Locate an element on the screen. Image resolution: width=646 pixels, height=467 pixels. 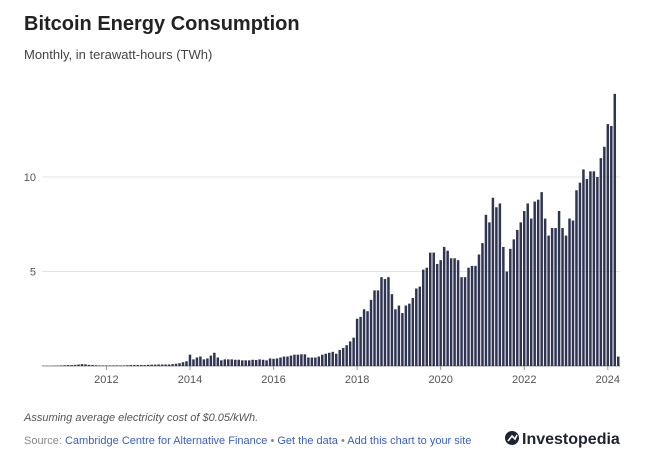
source-link: Cambridge Centre for Alternative Finance is located at coordinates (166, 441).